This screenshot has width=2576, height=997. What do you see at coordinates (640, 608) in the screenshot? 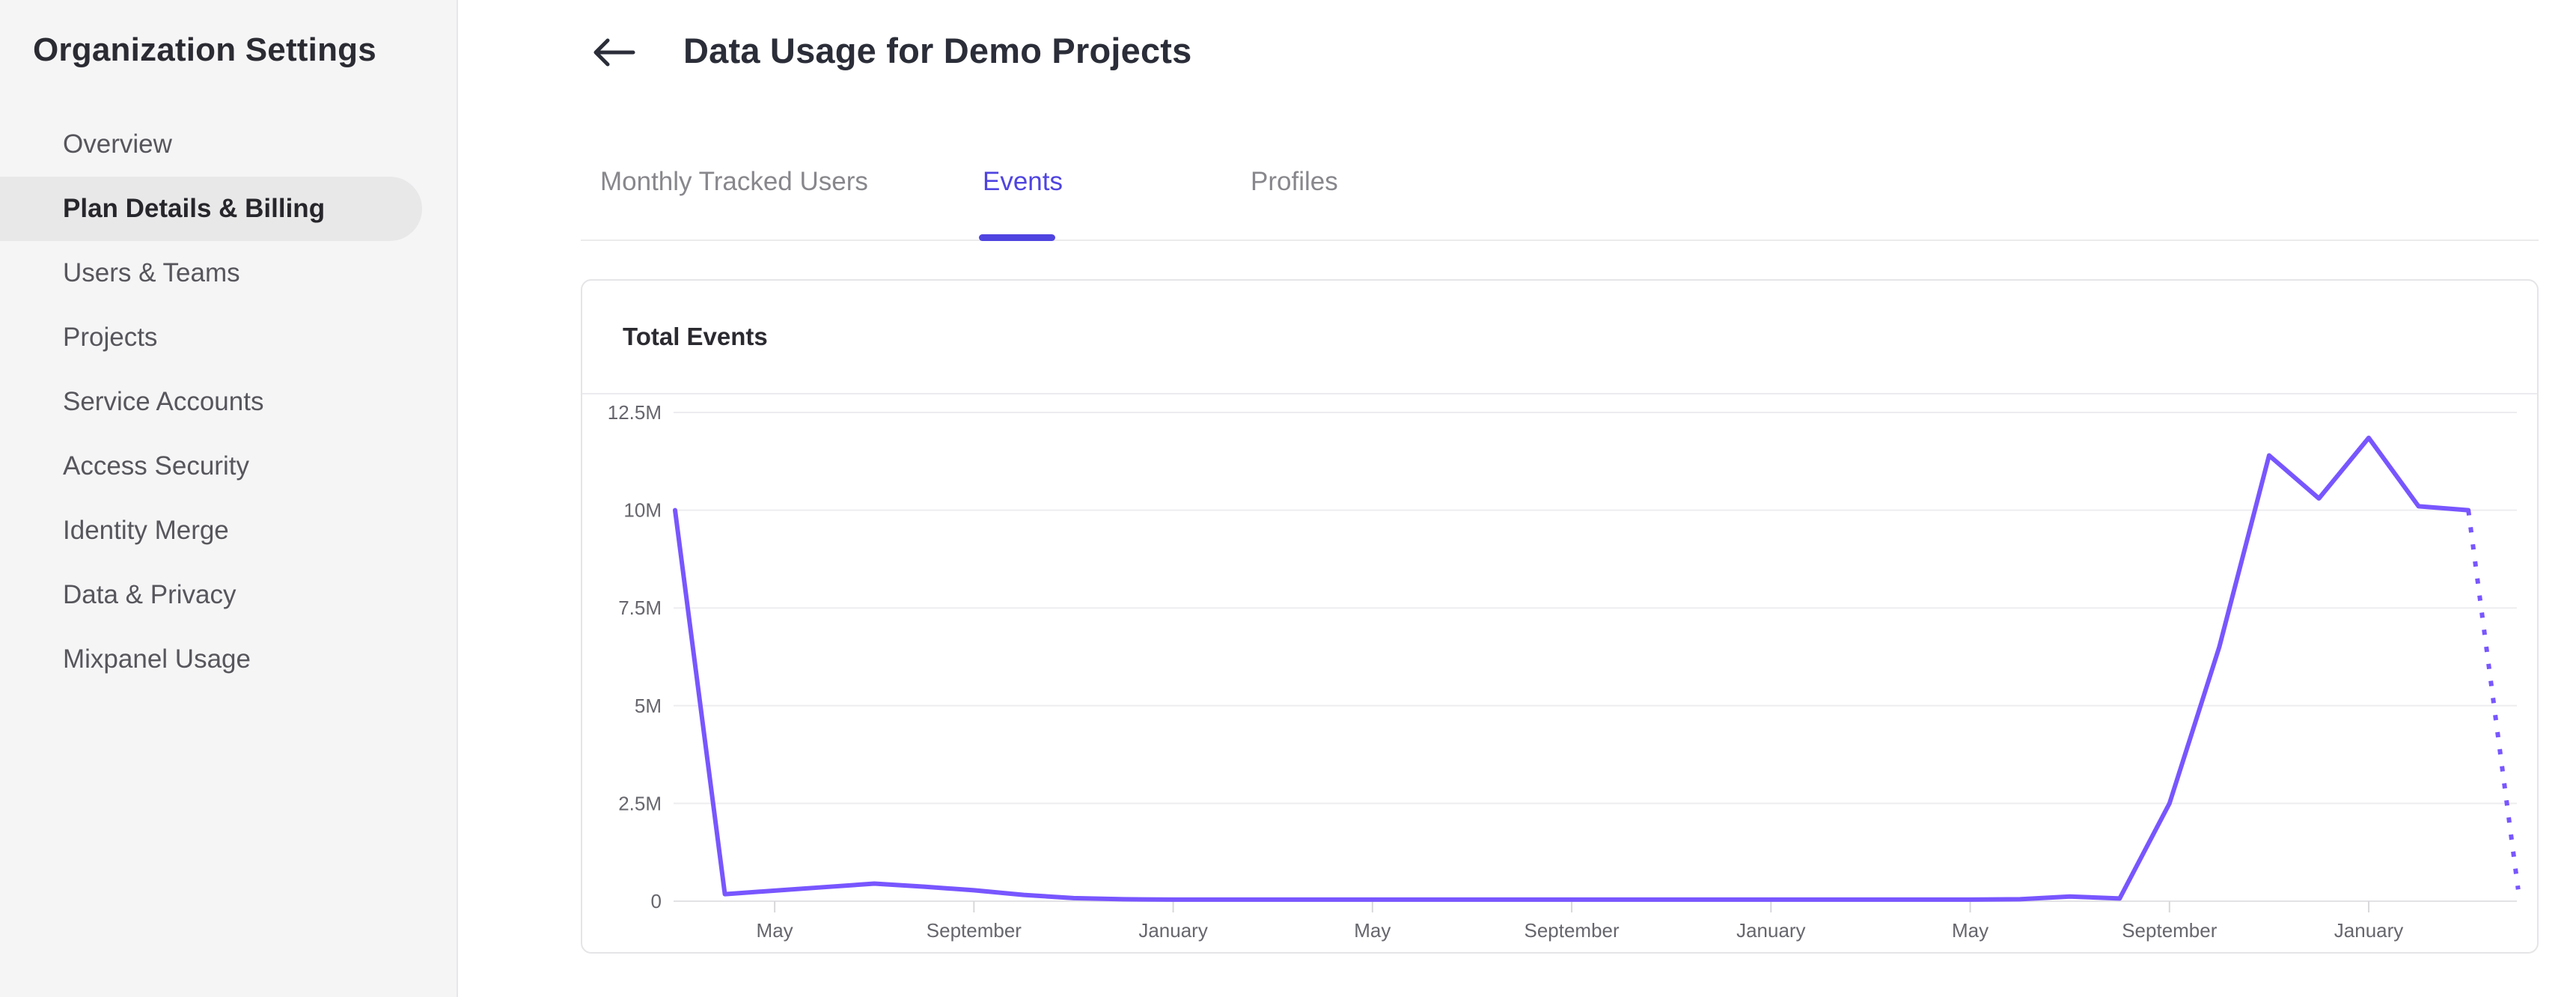
I see `svg-text: 7.5M` at bounding box center [640, 608].